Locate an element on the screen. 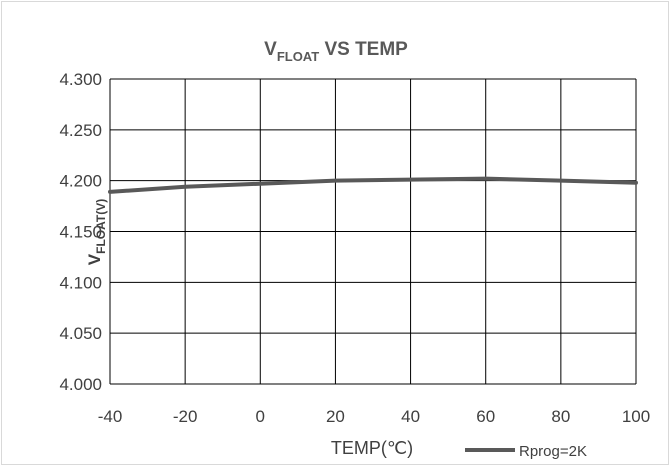 The height and width of the screenshot is (468, 672). y-tick-label: 4.050 is located at coordinates (80, 333).